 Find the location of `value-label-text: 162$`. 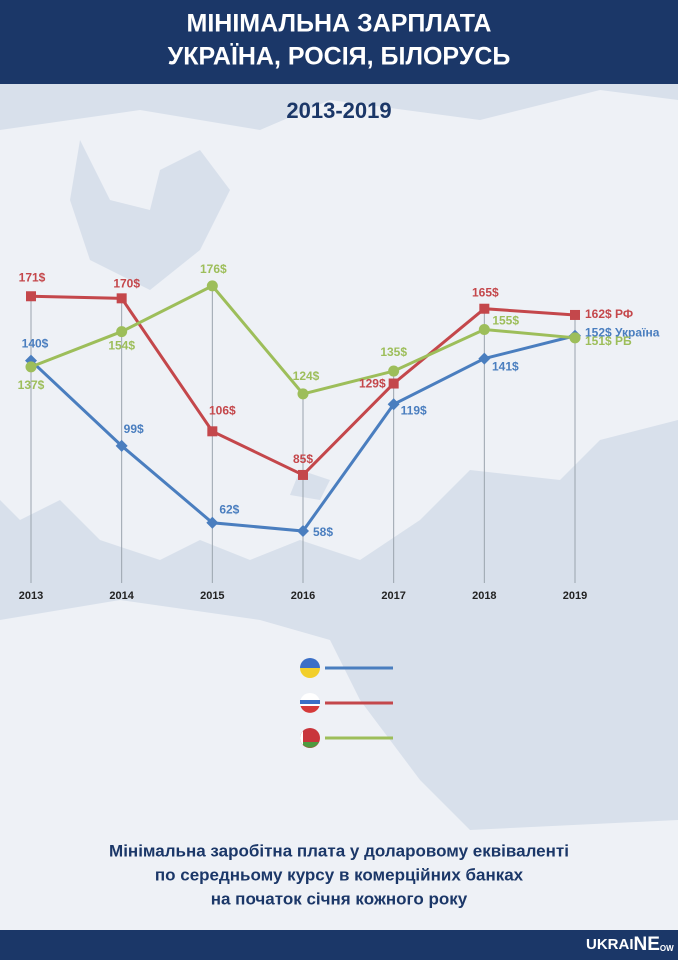

value-label-text: 162$ is located at coordinates (598, 314).